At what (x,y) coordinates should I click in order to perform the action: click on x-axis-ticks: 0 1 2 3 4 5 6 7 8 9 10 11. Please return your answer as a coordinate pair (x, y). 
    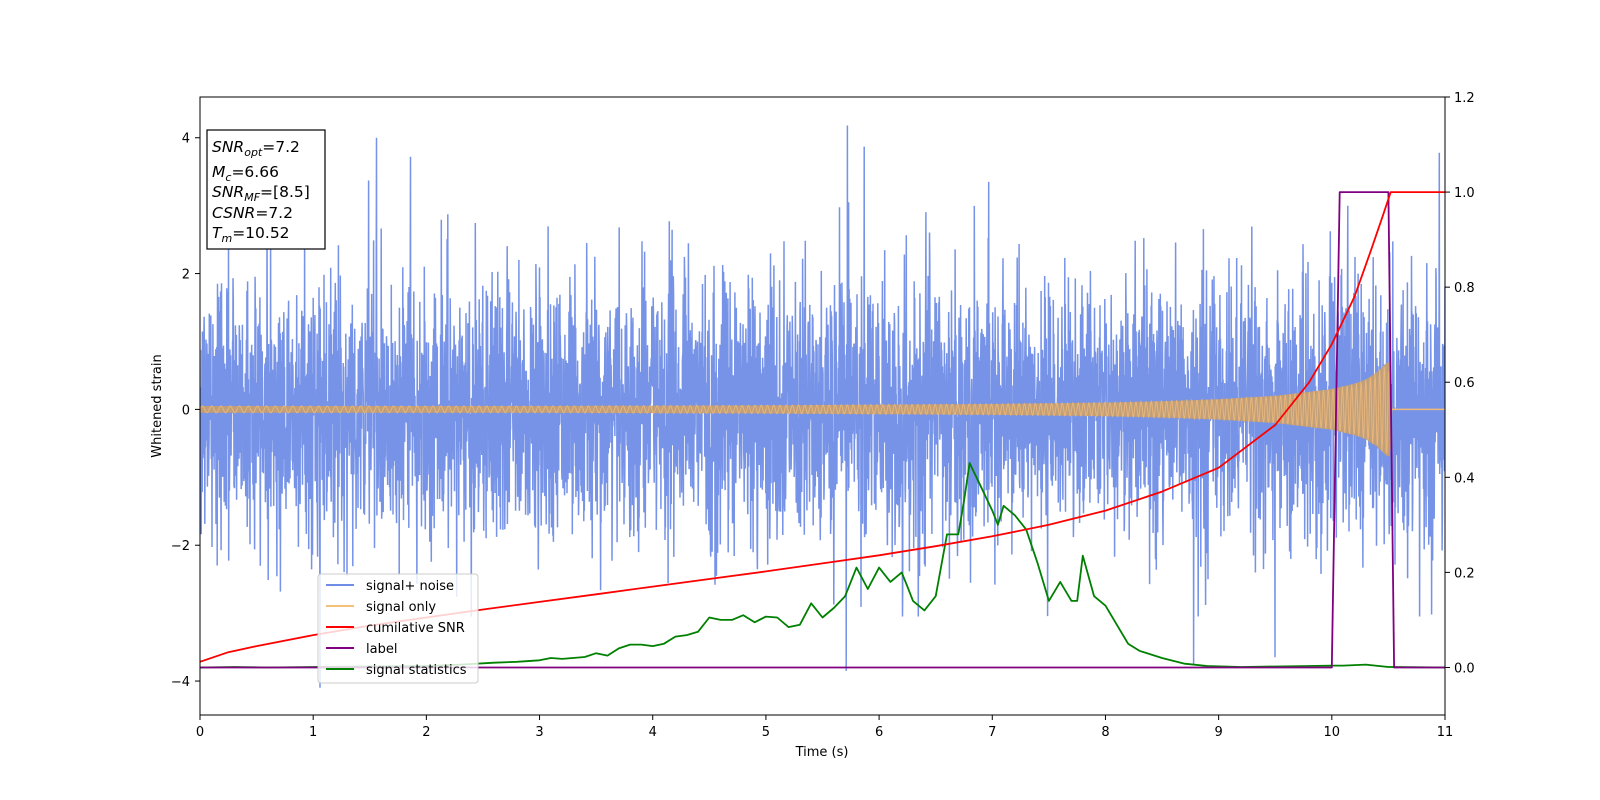
    Looking at the image, I should click on (824, 727).